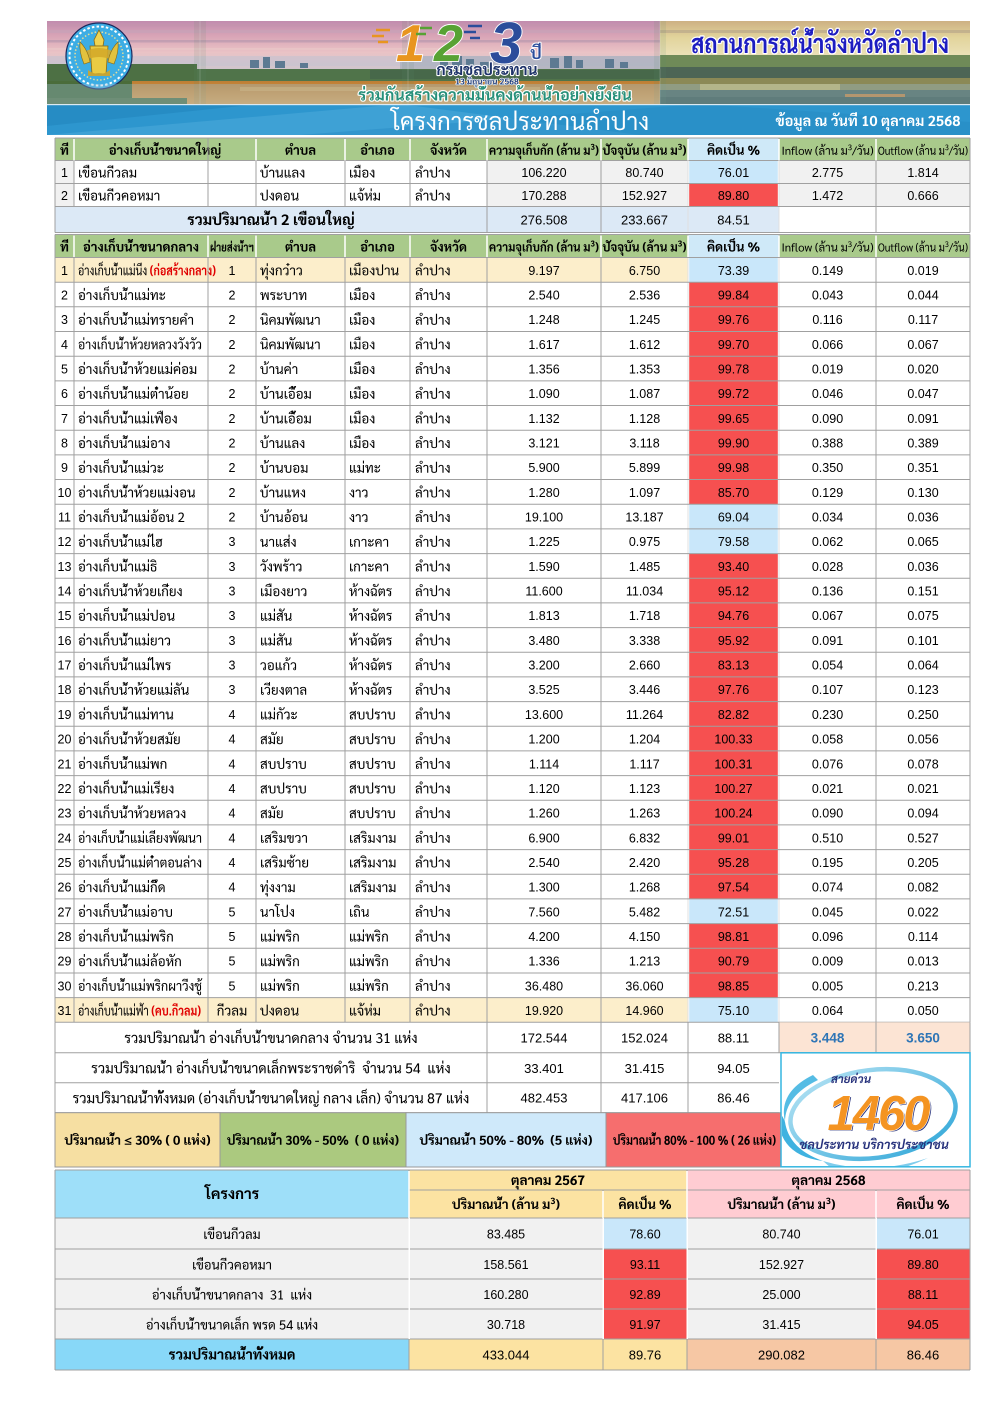  I want to click on svg-text: 0.195, so click(827, 863).